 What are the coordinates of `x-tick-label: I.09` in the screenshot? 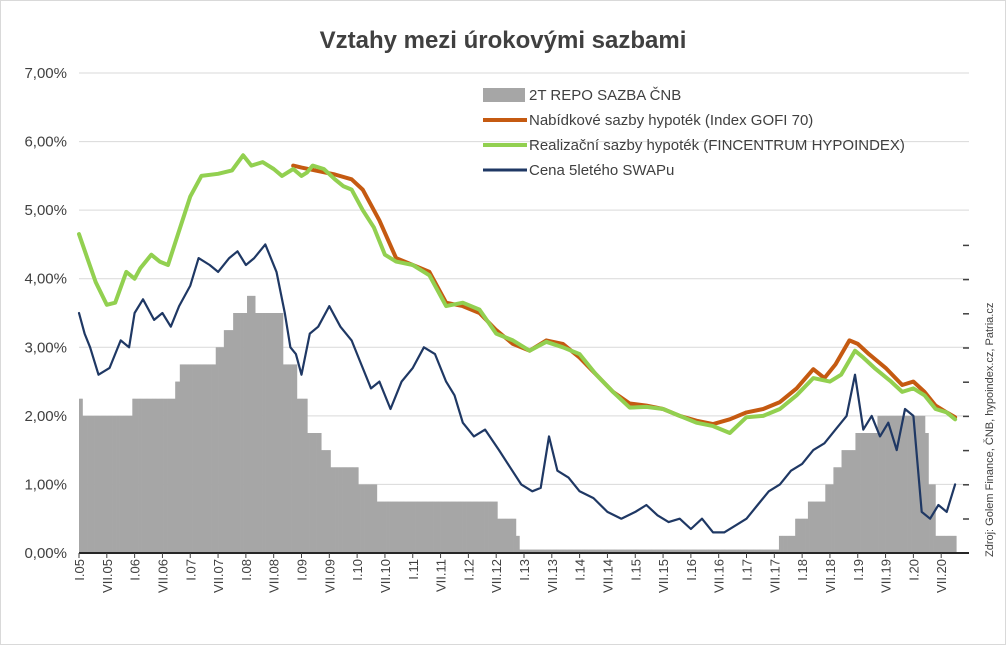 It's located at (302, 570).